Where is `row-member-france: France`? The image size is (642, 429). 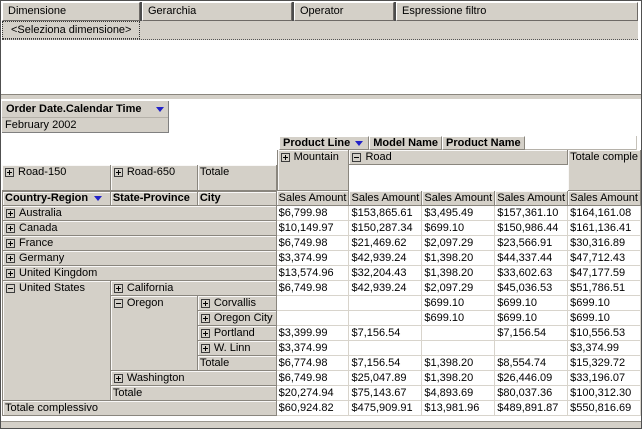
row-member-france: France is located at coordinates (139, 243).